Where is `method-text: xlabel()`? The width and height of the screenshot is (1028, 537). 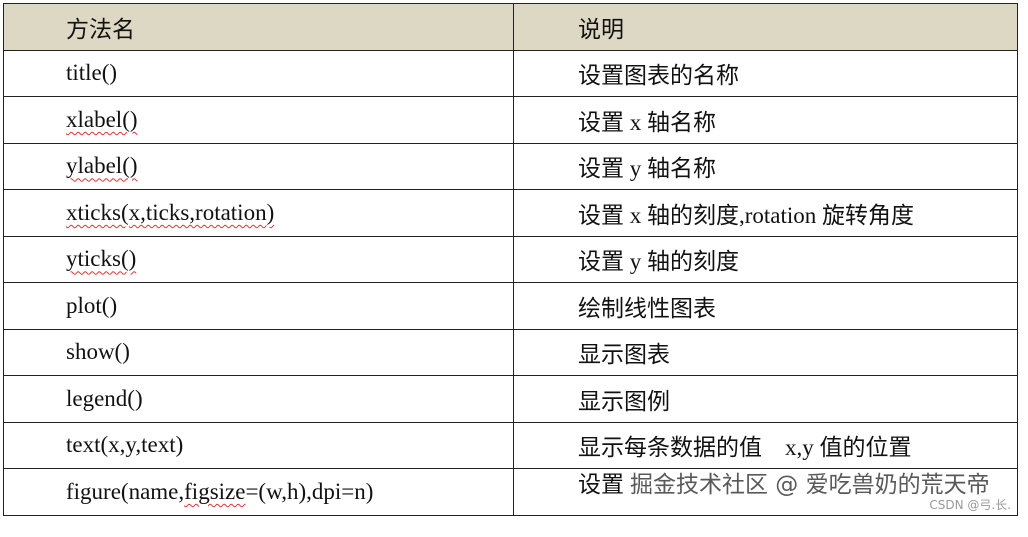
method-text: xlabel() is located at coordinates (102, 119).